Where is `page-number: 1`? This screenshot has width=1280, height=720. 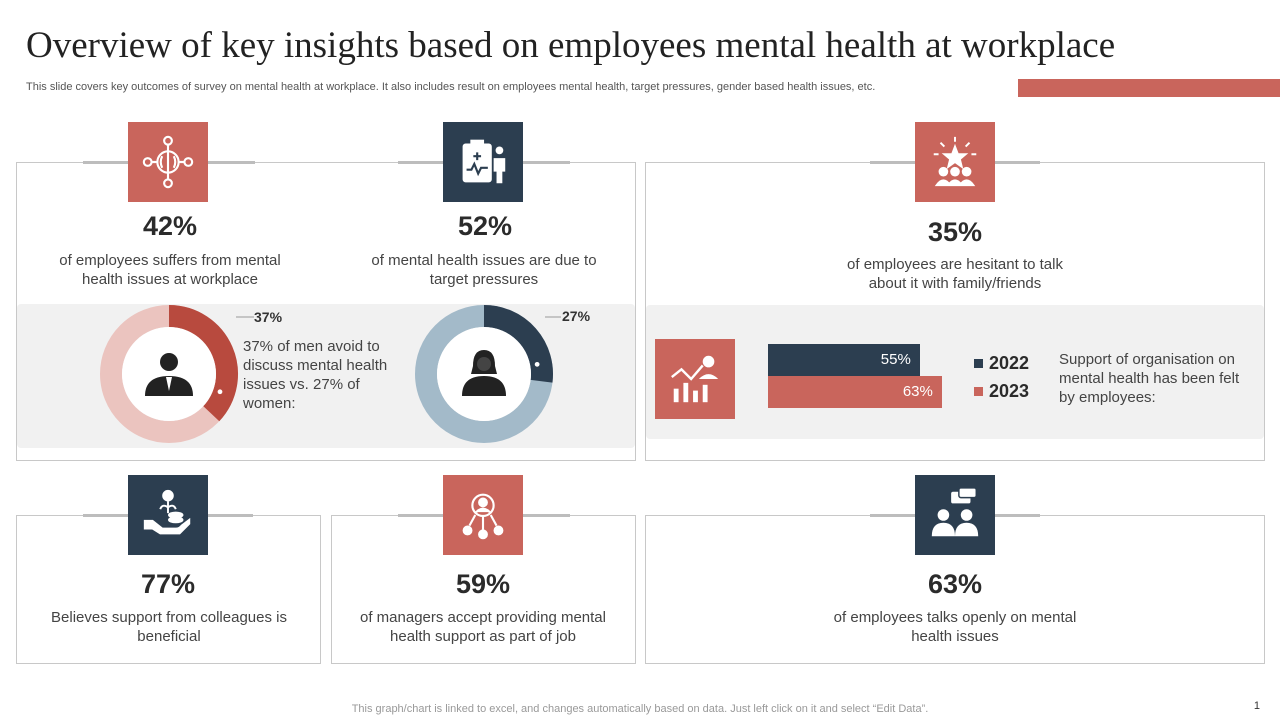 page-number: 1 is located at coordinates (1256, 706).